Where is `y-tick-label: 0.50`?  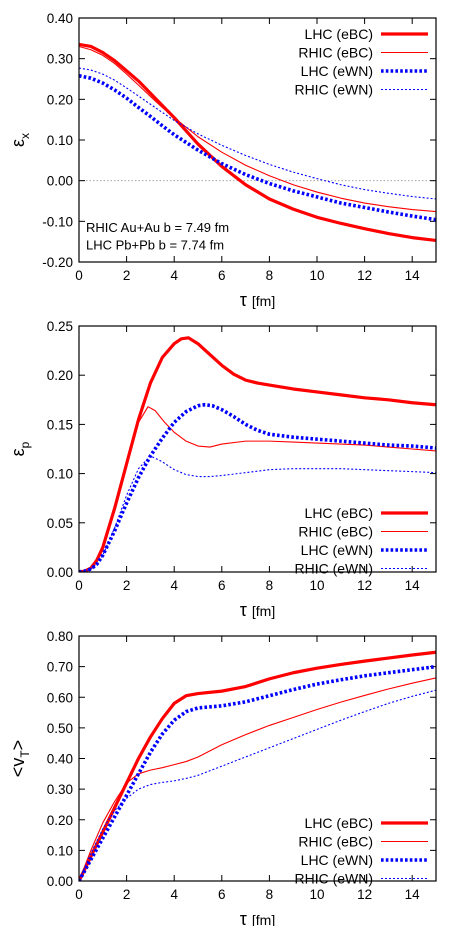 y-tick-label: 0.50 is located at coordinates (60, 728).